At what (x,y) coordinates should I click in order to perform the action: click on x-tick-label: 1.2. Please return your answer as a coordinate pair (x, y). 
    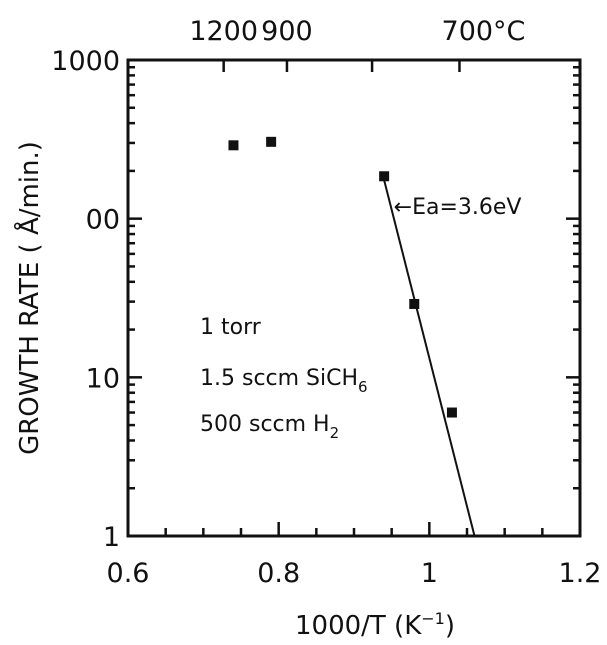
    Looking at the image, I should click on (580, 573).